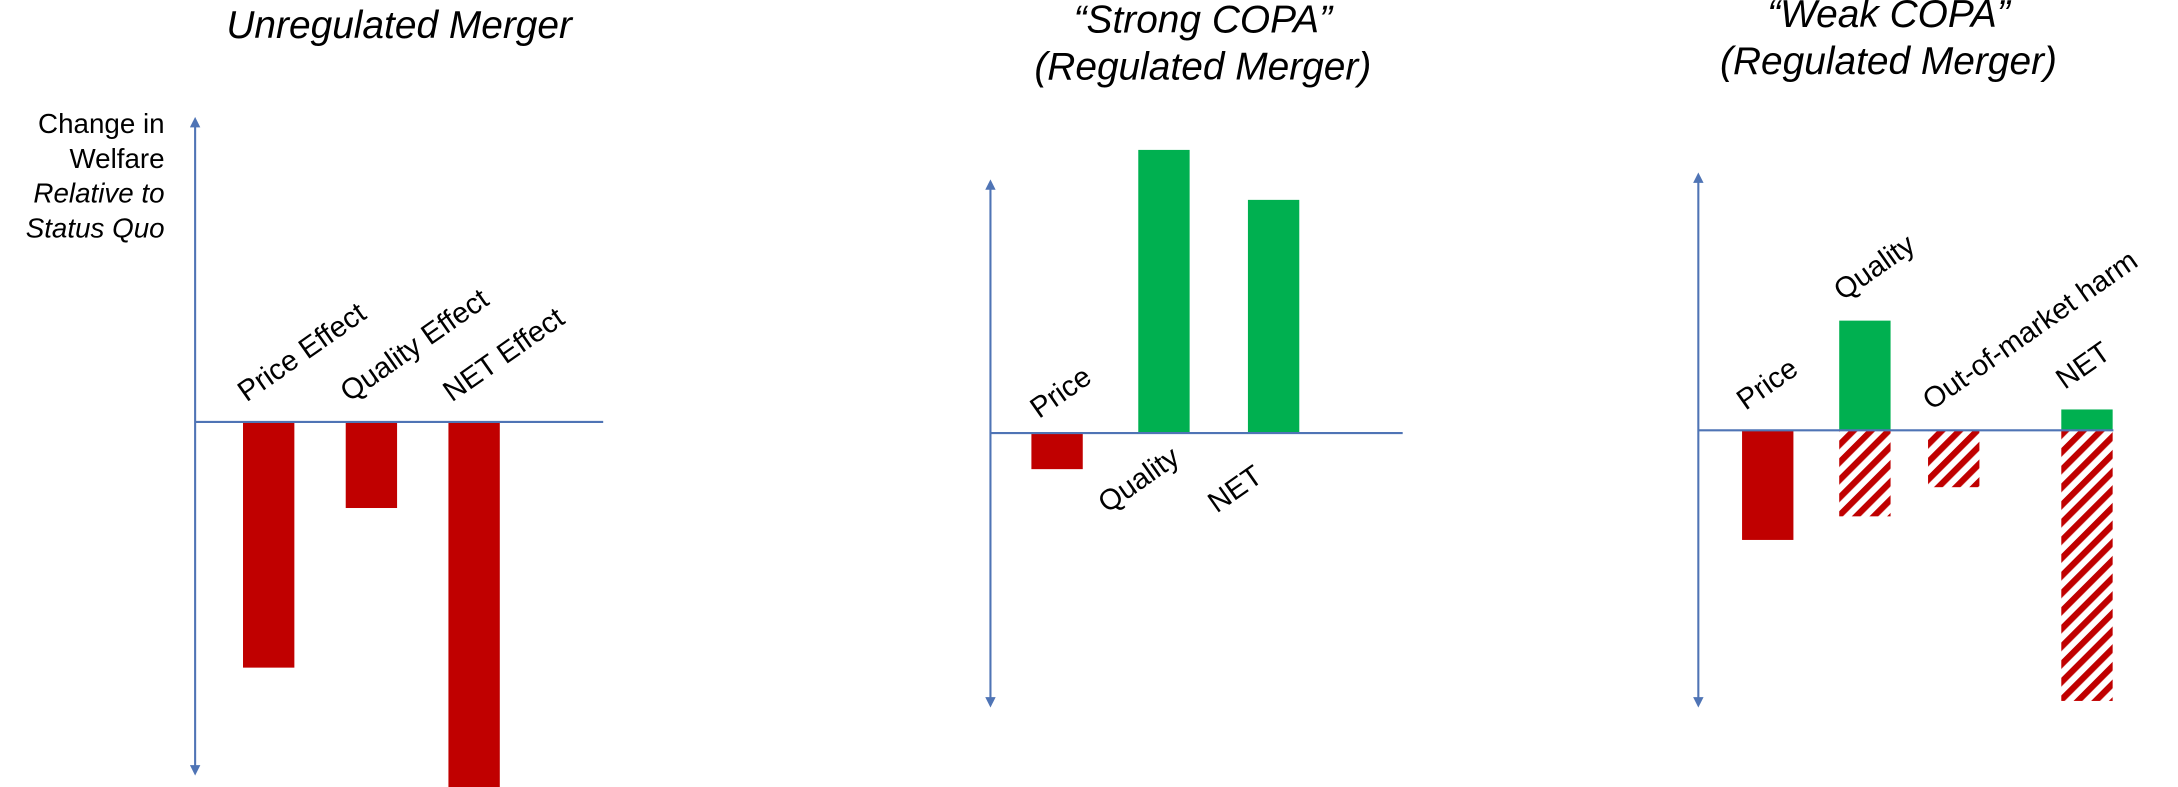 This screenshot has width=2178, height=787. I want to click on y-label-box: Change in Welfare Relative to Status Quo, so click(83, 177).